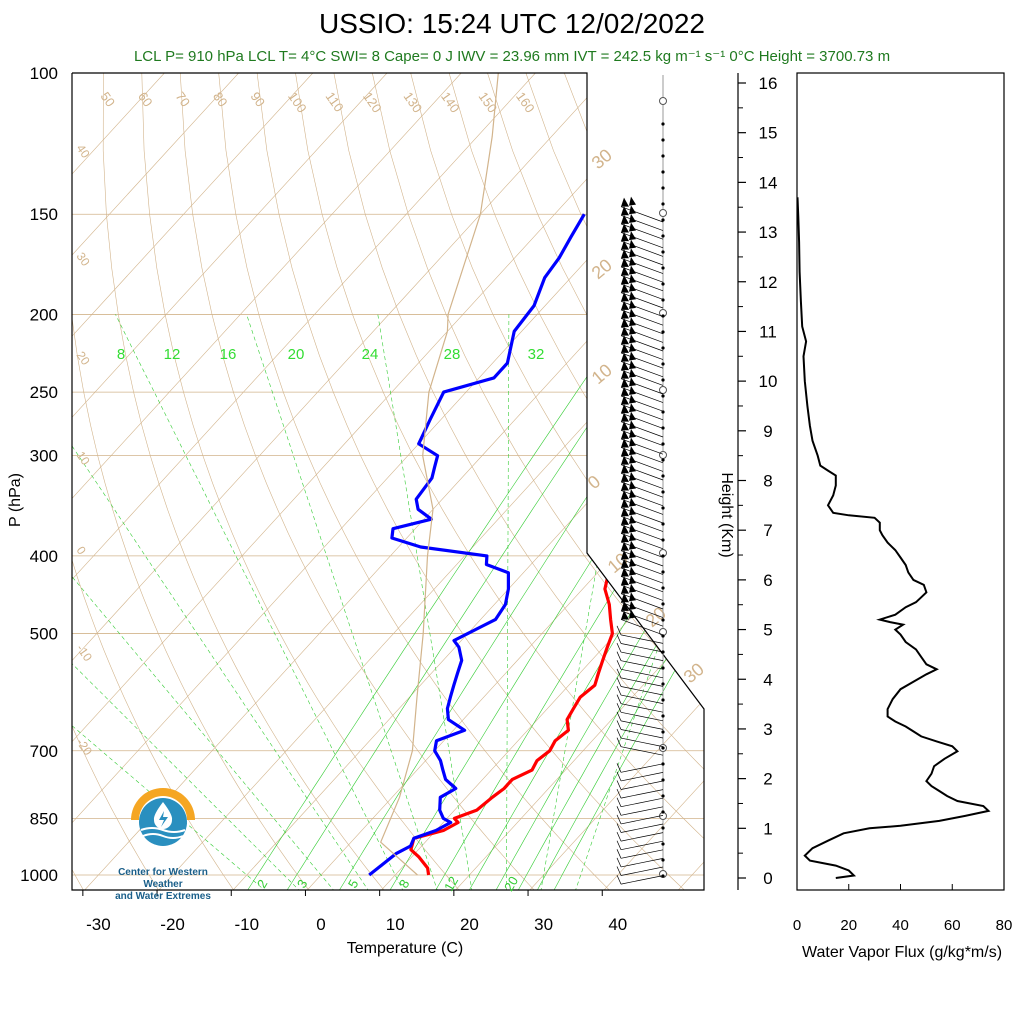 The width and height of the screenshot is (1024, 1024). I want to click on mixing-ratio-top-label: 28, so click(452, 354).